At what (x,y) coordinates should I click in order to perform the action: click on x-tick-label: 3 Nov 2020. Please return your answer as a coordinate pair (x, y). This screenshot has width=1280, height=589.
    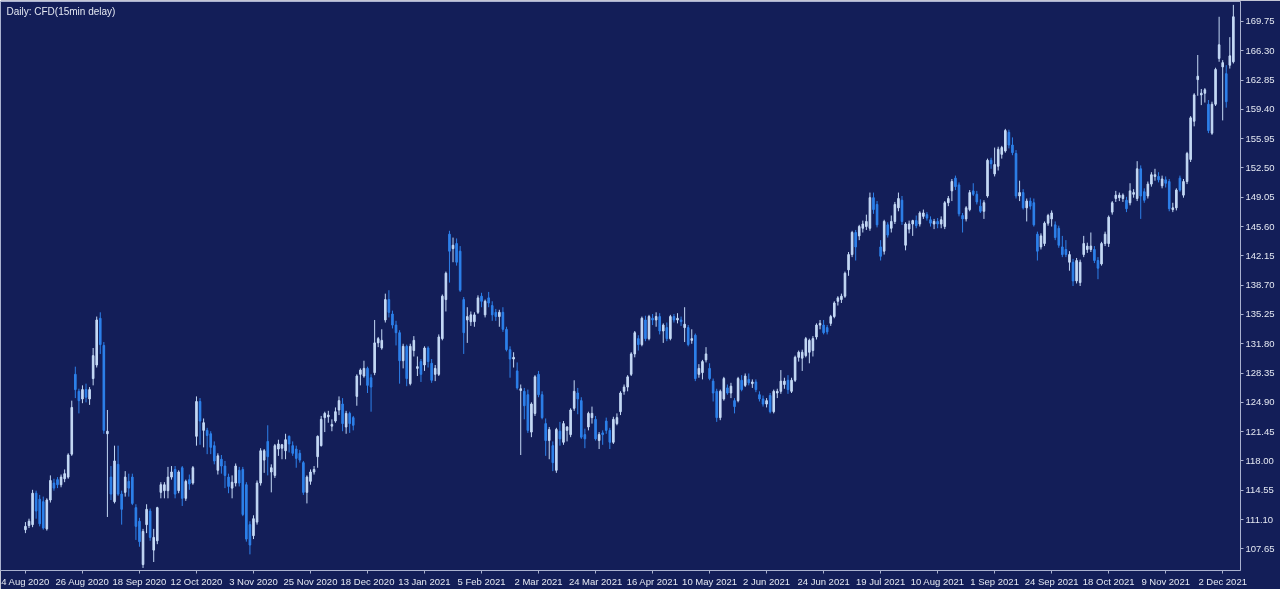
    Looking at the image, I should click on (253, 581).